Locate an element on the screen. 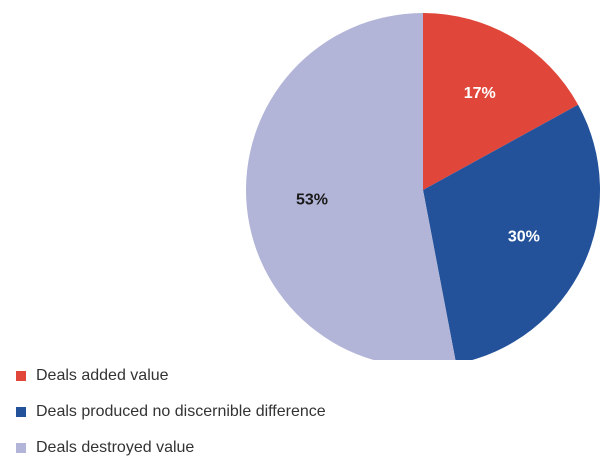  legend-item-added-value: Deals added value is located at coordinates (311, 376).